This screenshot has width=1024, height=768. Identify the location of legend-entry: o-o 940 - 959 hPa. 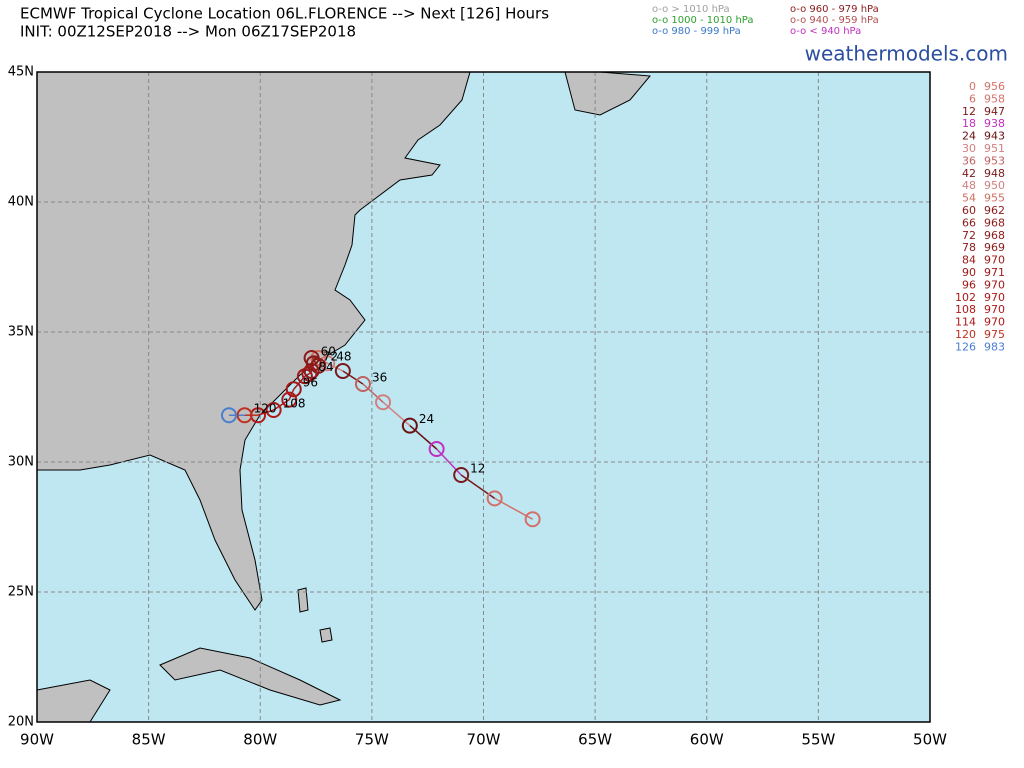
(834, 20).